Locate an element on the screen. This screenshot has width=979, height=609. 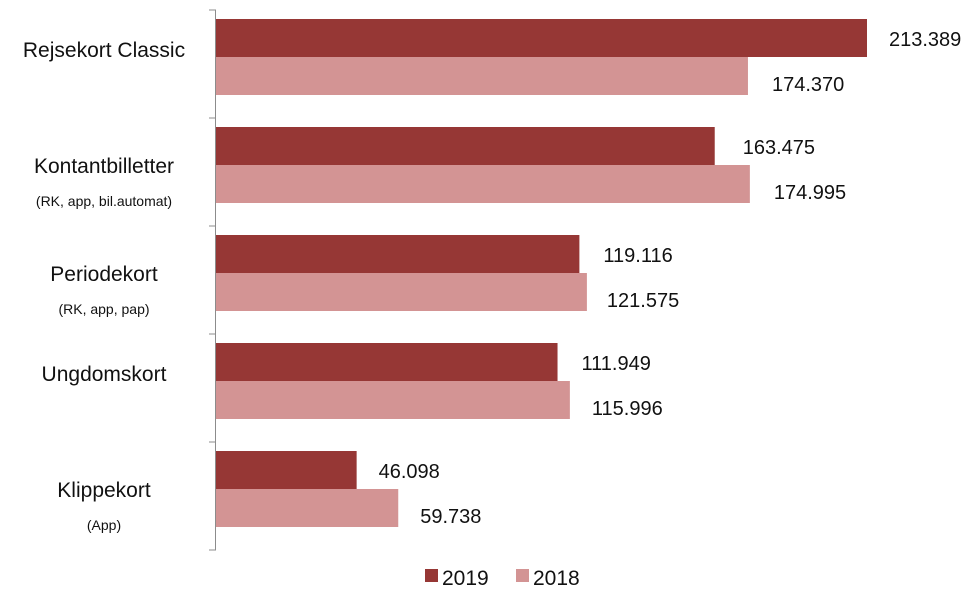
category-label: Rejsekort Classic is located at coordinates (104, 50).